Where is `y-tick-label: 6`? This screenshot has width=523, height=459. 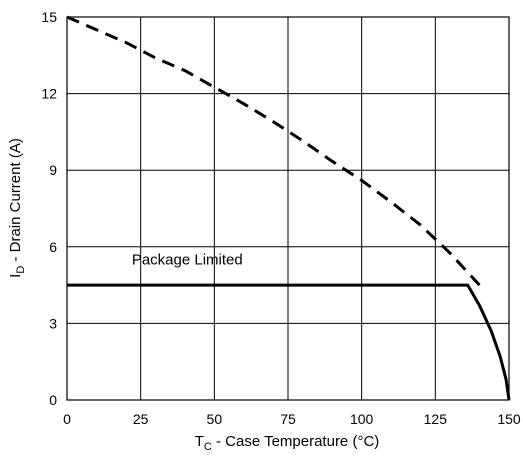 y-tick-label: 6 is located at coordinates (53, 247).